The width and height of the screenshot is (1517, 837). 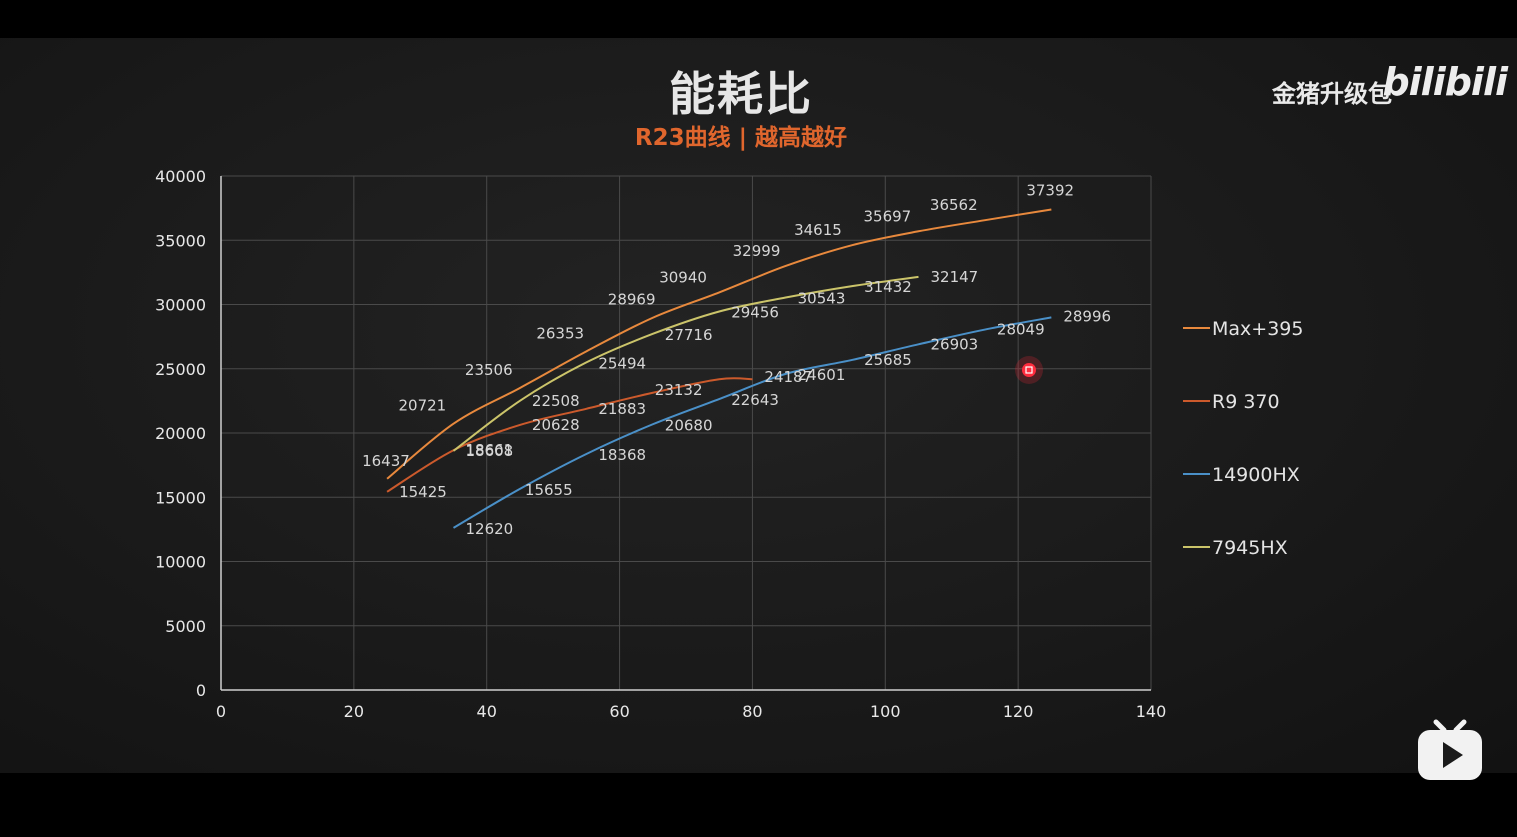 I want to click on data-label: 25685, so click(x=888, y=360).